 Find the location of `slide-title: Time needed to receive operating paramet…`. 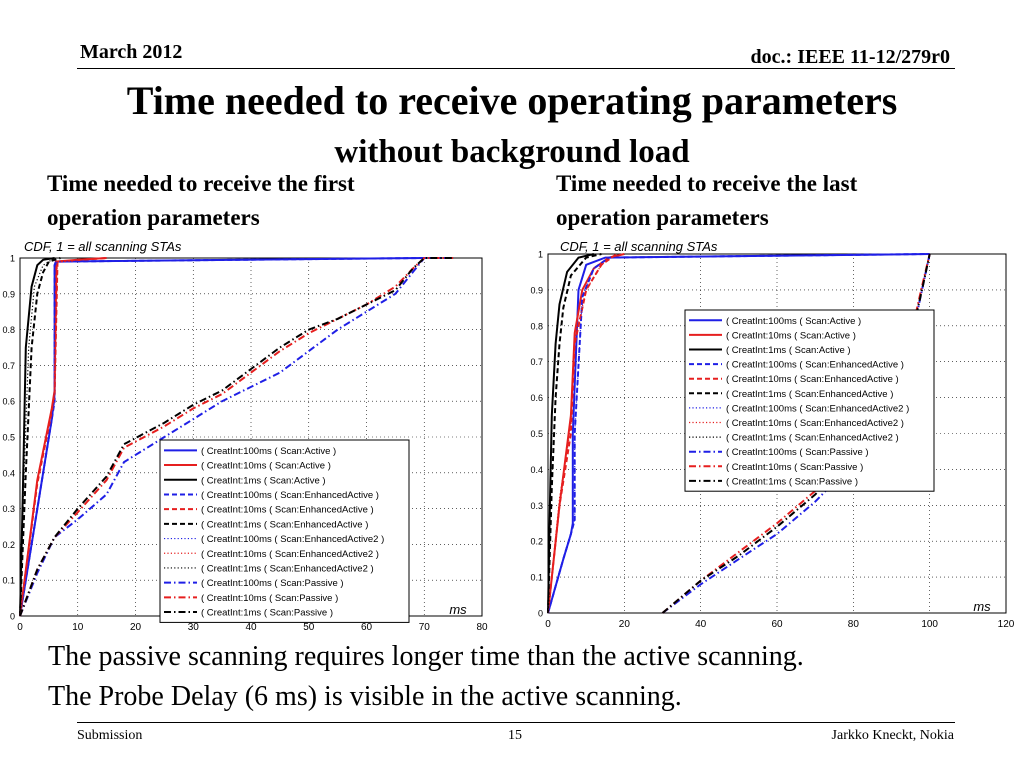

slide-title: Time needed to receive operating paramet… is located at coordinates (512, 100).